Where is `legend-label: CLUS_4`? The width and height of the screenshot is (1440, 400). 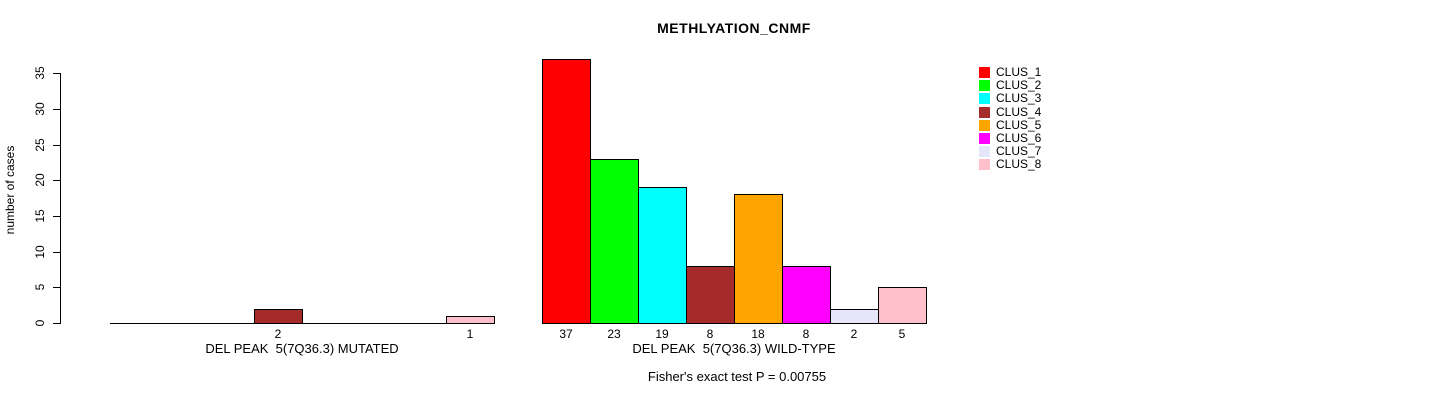 legend-label: CLUS_4 is located at coordinates (1019, 111).